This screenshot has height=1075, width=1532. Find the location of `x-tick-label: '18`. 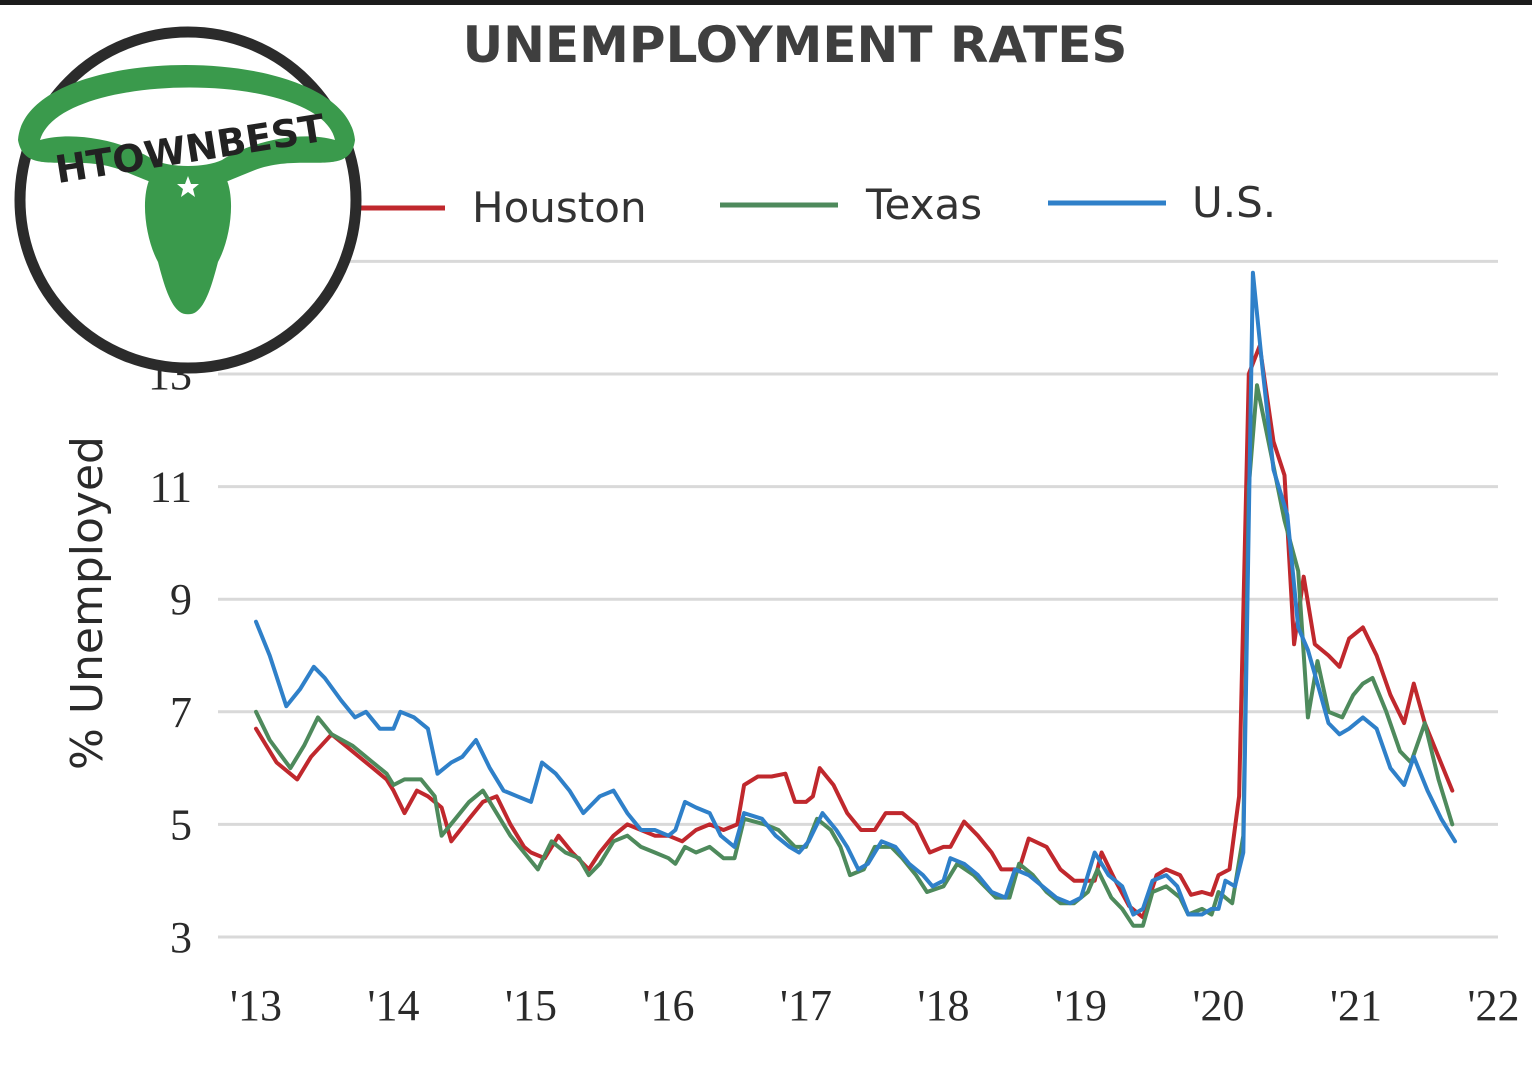

x-tick-label: '18 is located at coordinates (944, 1005).